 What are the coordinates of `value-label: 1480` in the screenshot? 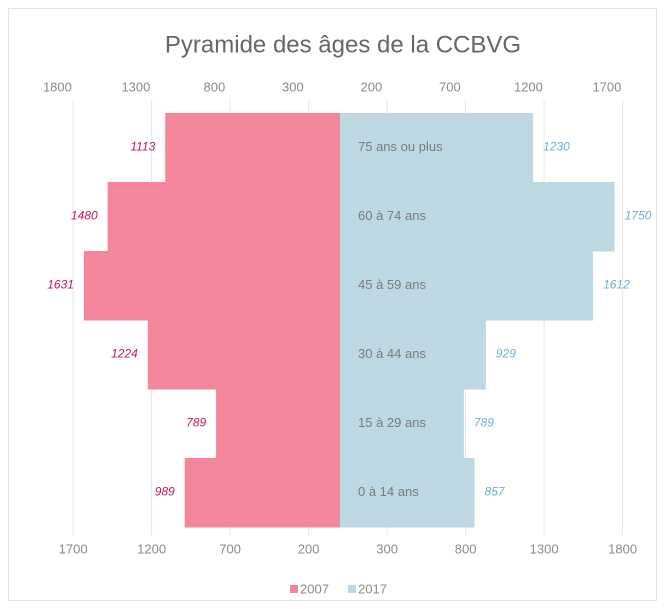 It's located at (84, 216).